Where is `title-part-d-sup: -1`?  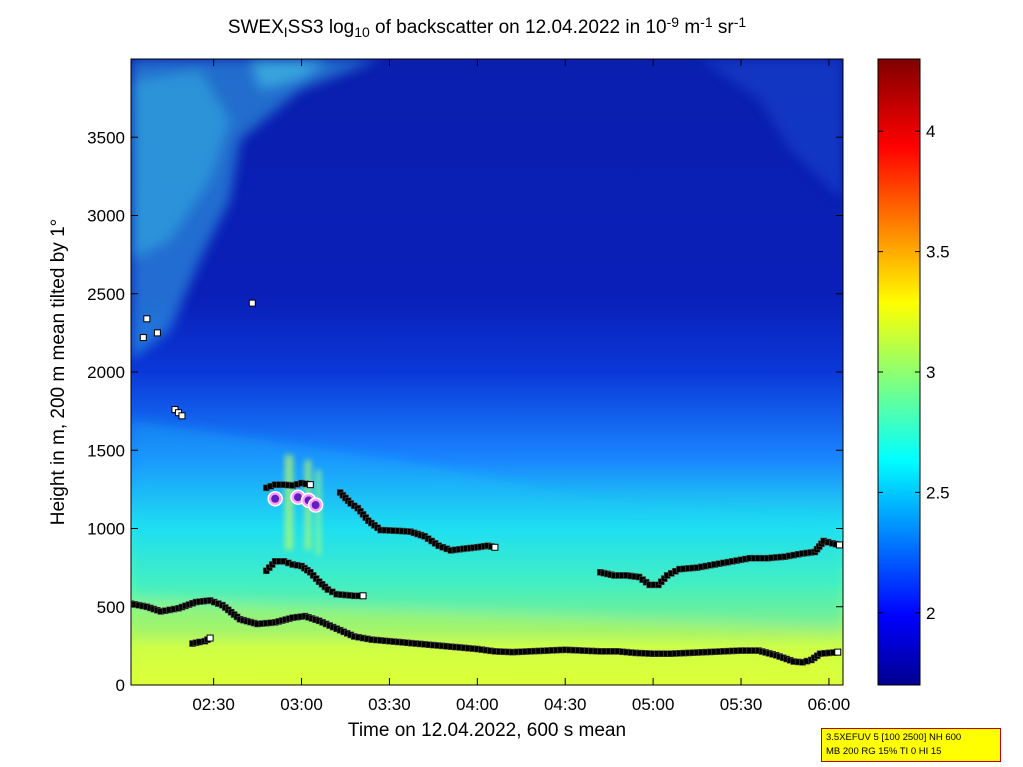
title-part-d-sup: -1 is located at coordinates (706, 22).